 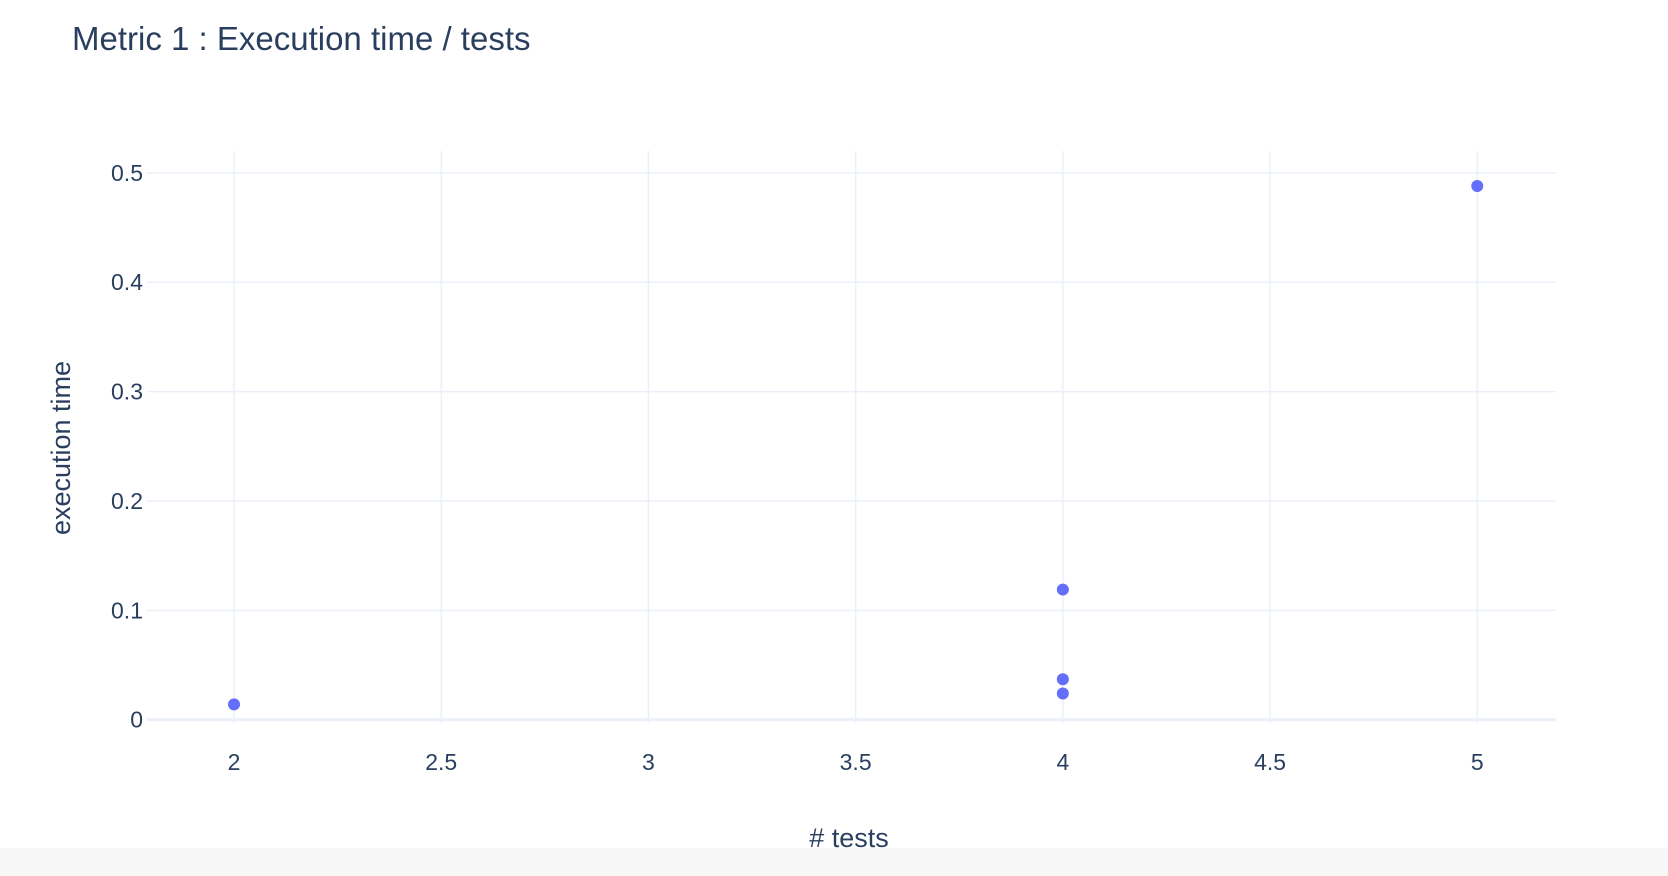 I want to click on y-tick-label: 0.3, so click(x=127, y=392).